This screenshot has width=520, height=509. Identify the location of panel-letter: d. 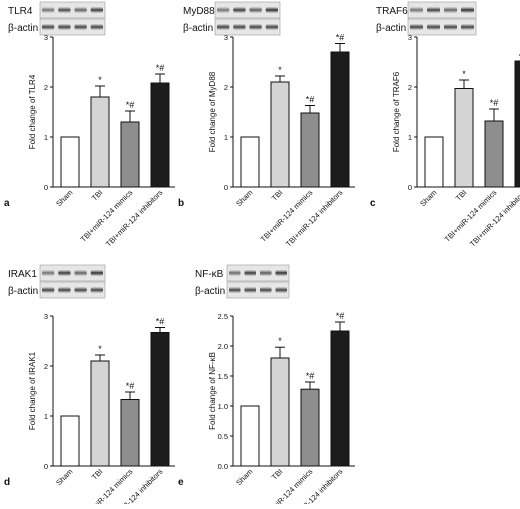
(7, 482).